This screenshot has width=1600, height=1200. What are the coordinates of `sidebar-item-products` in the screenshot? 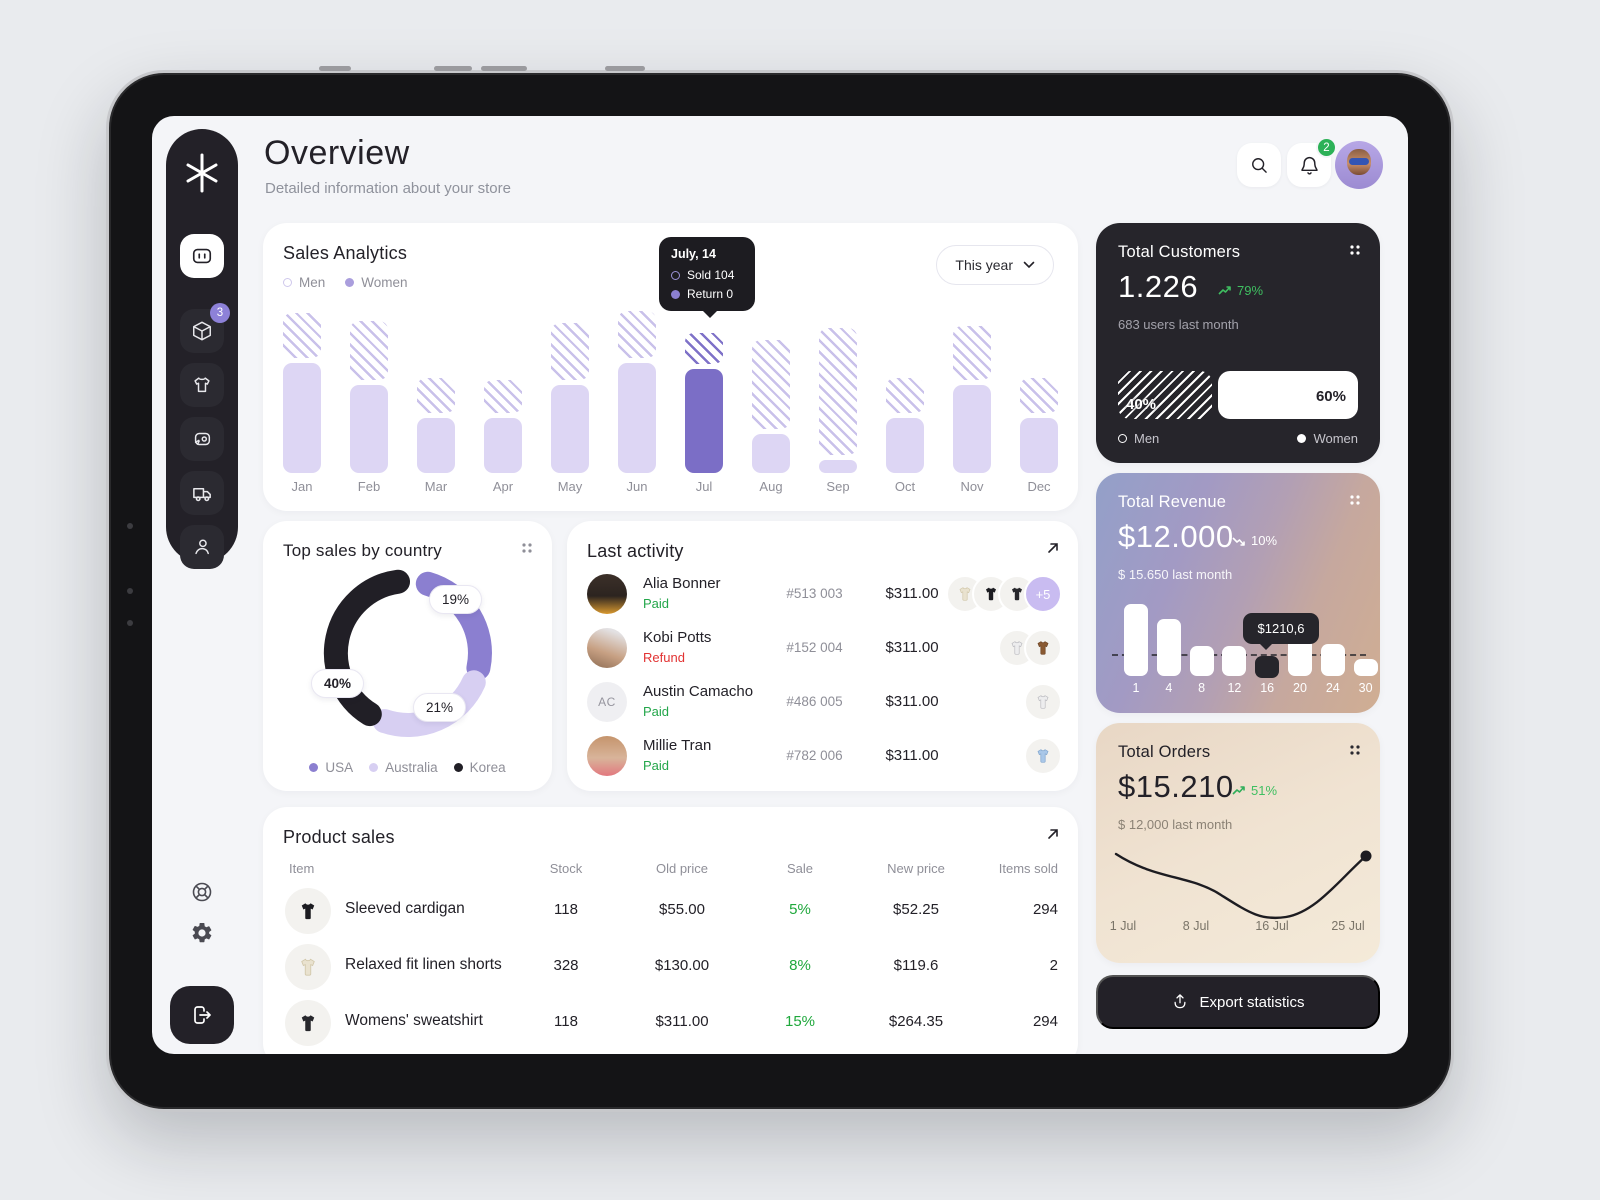 It's located at (202, 385).